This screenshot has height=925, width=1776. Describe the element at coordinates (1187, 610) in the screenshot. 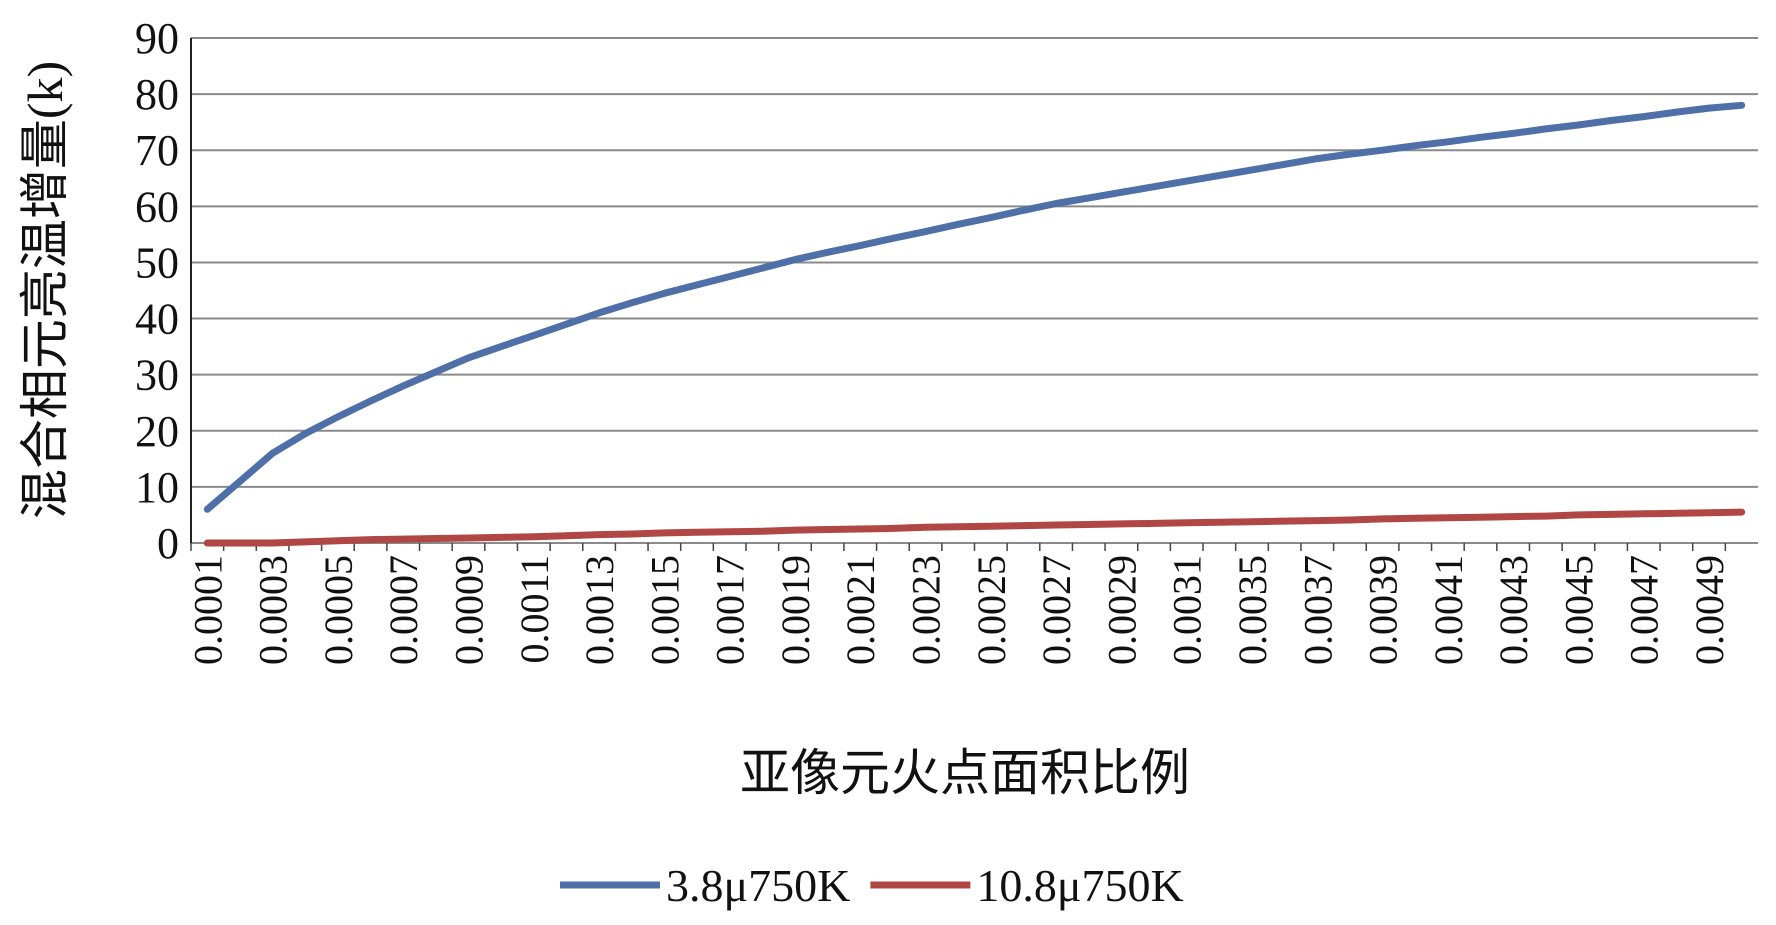

I see `x-tick-label: 0.0031` at that location.